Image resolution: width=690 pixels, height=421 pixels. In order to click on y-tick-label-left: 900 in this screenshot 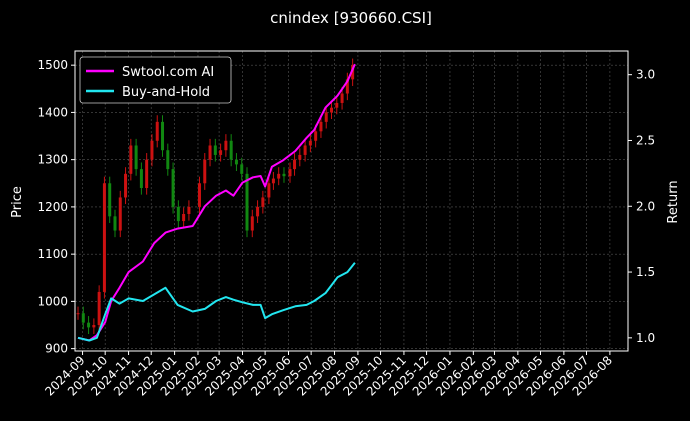, I will do `click(56, 349)`.